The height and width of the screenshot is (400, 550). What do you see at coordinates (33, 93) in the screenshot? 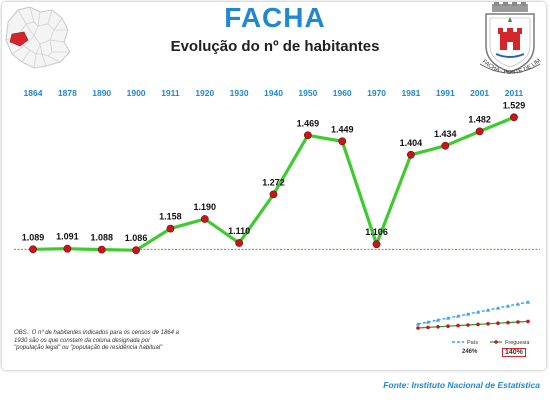
I see `x-tick-label: 1864` at bounding box center [33, 93].